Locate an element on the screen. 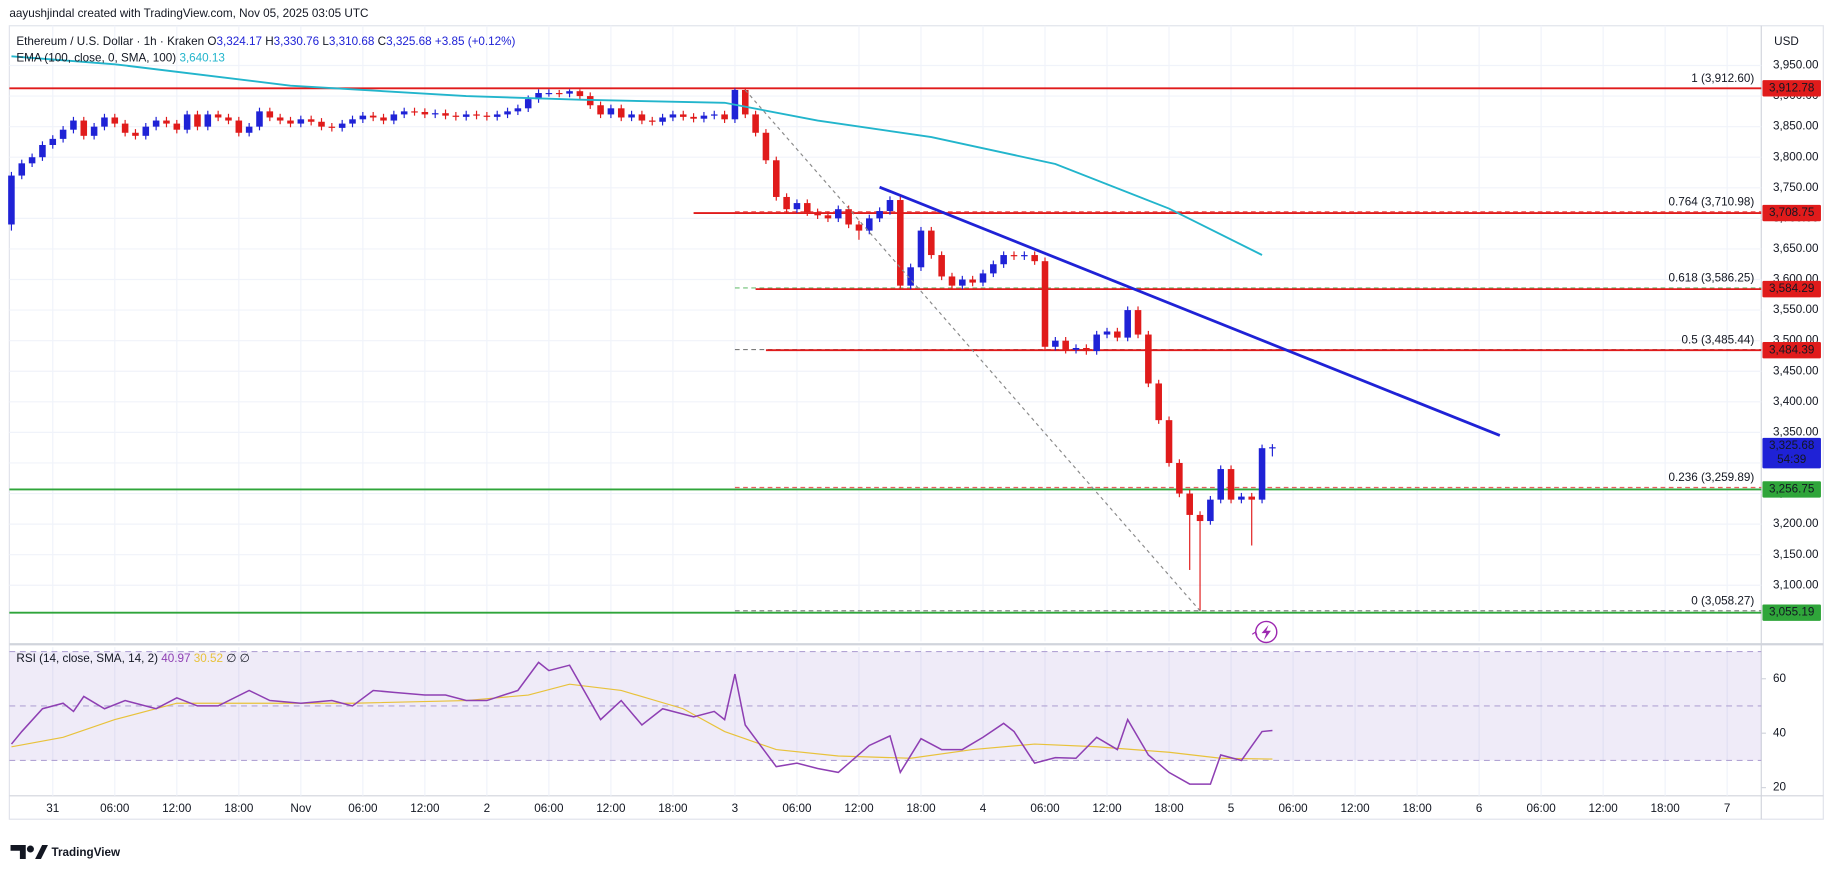 The height and width of the screenshot is (883, 1835). ohlc-key: L is located at coordinates (325, 41).